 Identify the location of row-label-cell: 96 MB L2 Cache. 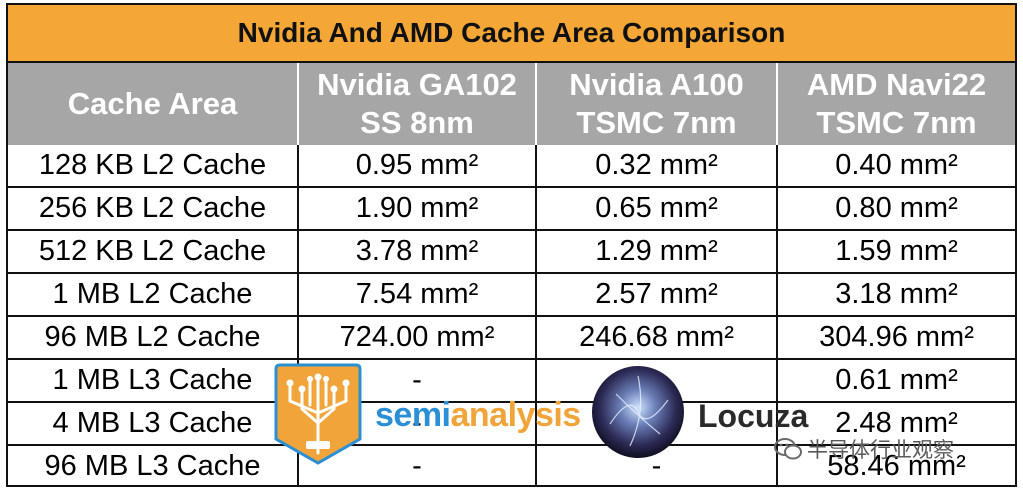
(153, 338).